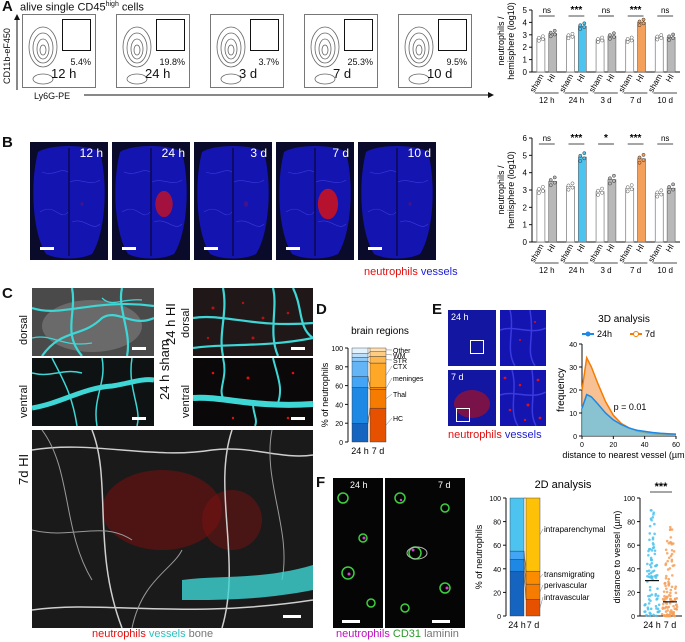 The height and width of the screenshot is (642, 685). What do you see at coordinates (561, 390) in the screenshot?
I see `y-axis-label: frequency` at bounding box center [561, 390].